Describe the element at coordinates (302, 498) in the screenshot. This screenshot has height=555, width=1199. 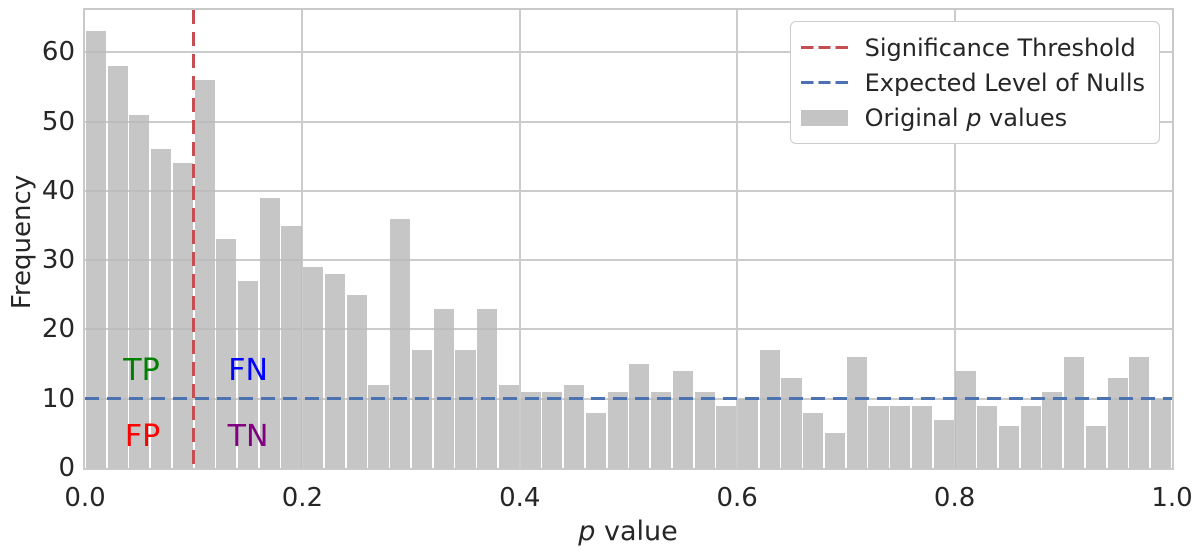
I see `x-tick-label: 0.2` at that location.